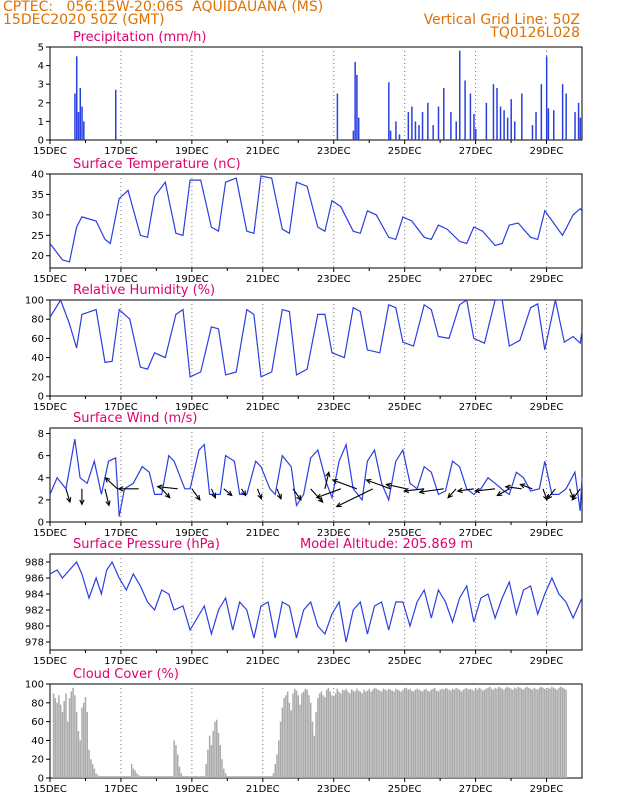 The width and height of the screenshot is (618, 800). What do you see at coordinates (37, 256) in the screenshot?
I see `y-tick-label: 20` at bounding box center [37, 256].